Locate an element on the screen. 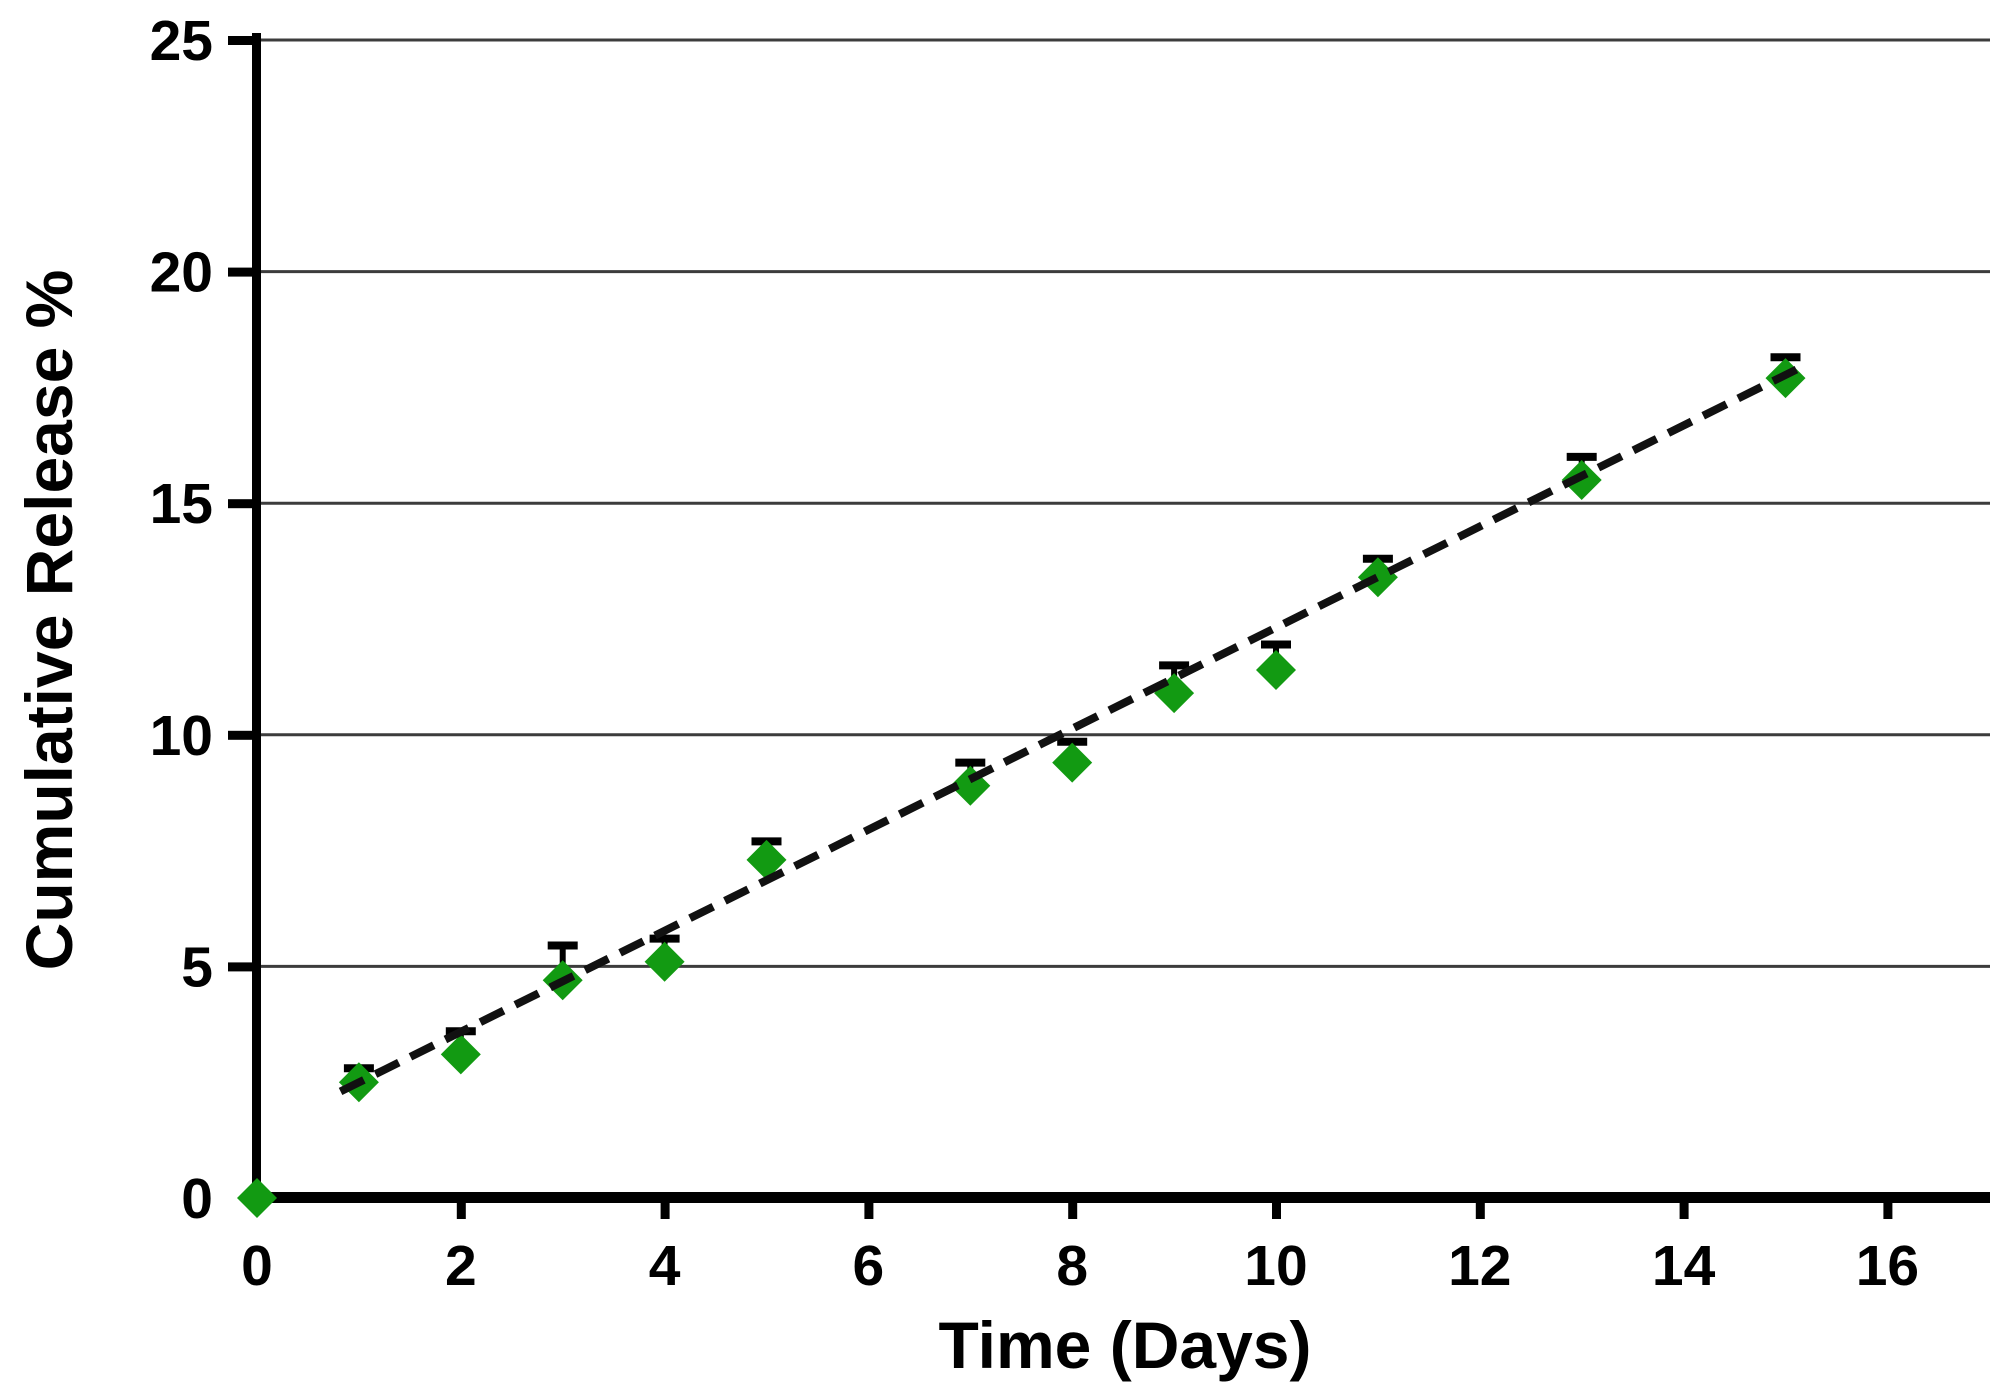  y-axis-line is located at coordinates (256, 618).